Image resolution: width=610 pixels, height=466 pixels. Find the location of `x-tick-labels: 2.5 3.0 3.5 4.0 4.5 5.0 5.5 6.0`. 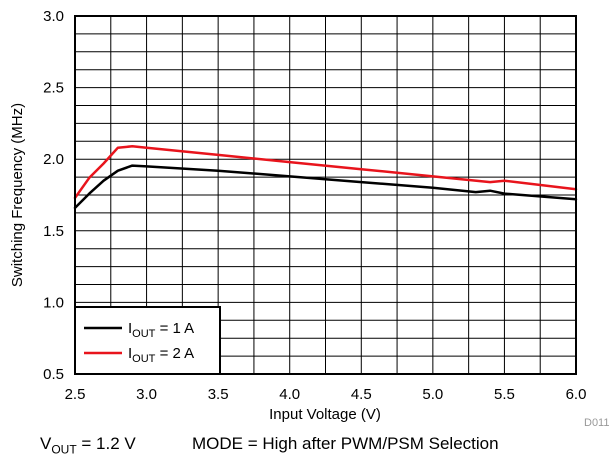

x-tick-labels: 2.5 3.0 3.5 4.0 4.5 5.0 5.5 6.0 is located at coordinates (326, 394).